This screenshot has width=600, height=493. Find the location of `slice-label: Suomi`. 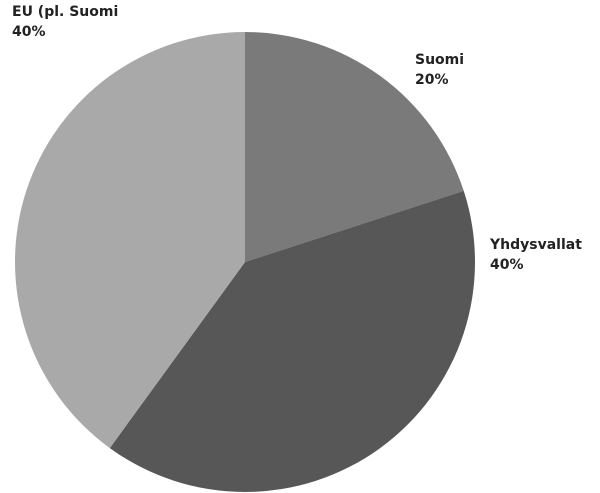

slice-label: Suomi is located at coordinates (439, 60).